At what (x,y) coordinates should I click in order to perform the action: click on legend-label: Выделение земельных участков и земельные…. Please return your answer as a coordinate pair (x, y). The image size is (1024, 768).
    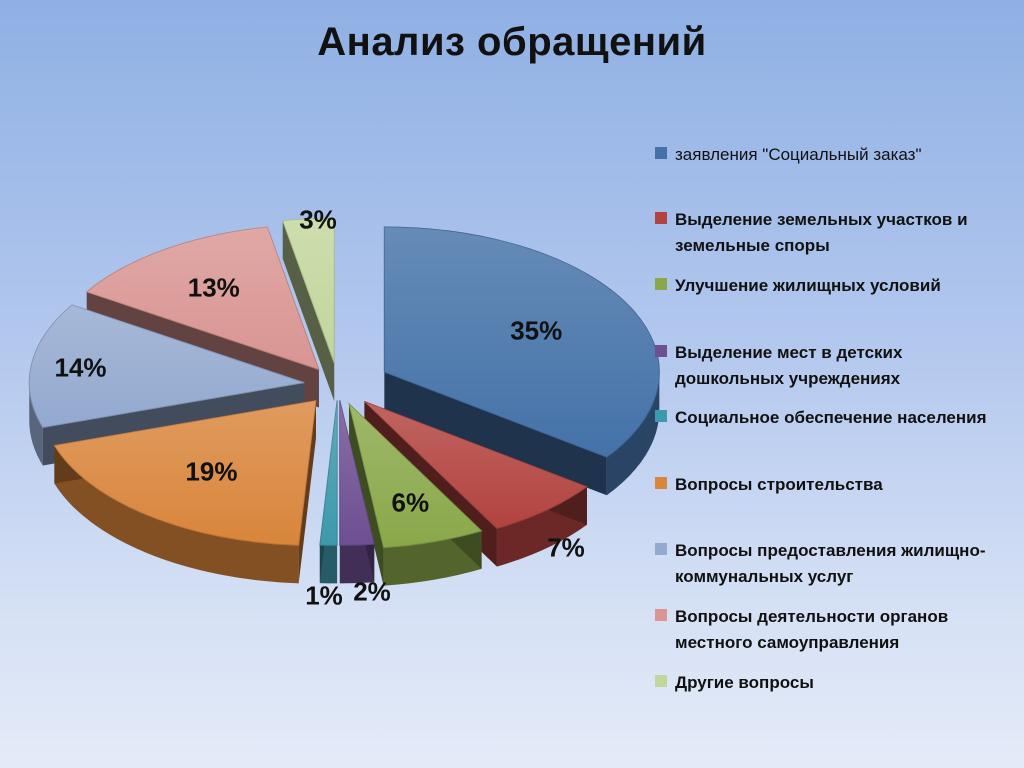
    Looking at the image, I should click on (821, 232).